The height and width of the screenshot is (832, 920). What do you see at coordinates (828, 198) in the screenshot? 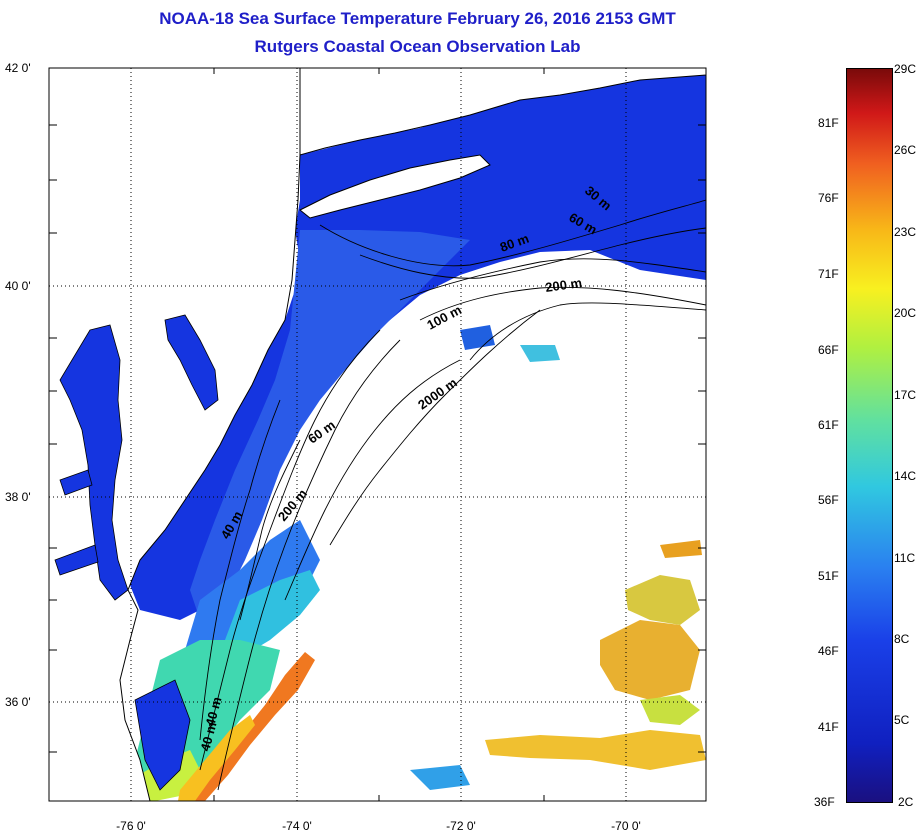
I see `colorbar-f-label: 76F` at bounding box center [828, 198].